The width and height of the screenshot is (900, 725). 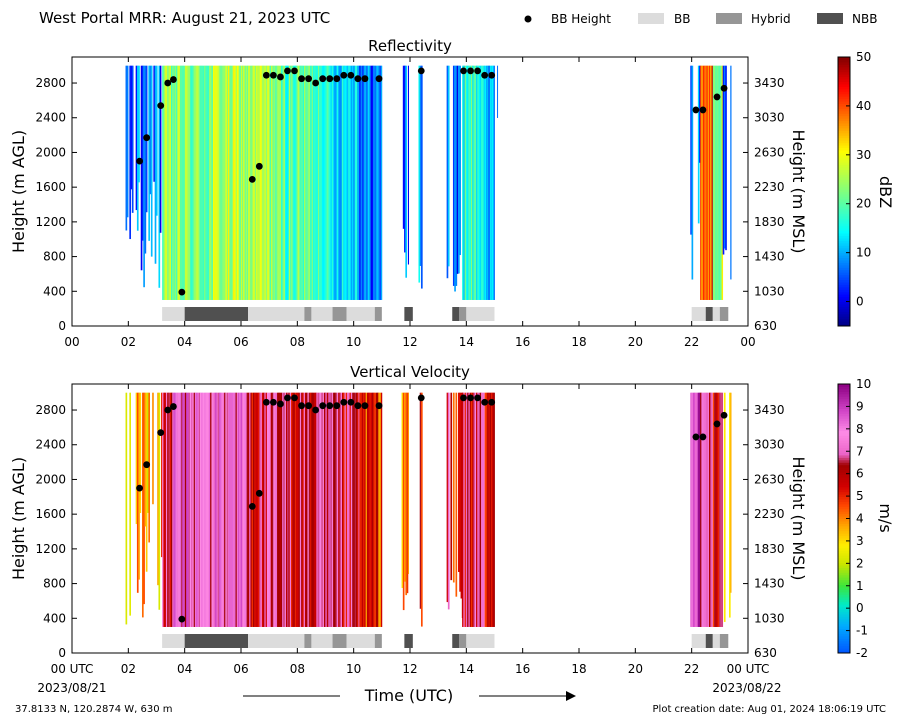 What do you see at coordinates (50, 410) in the screenshot?
I see `y-tick-label: 2800` at bounding box center [50, 410].